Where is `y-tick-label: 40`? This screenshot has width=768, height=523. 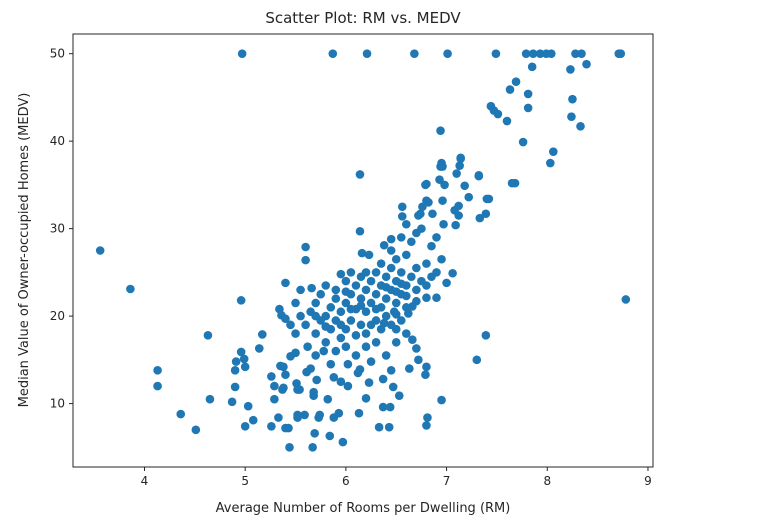
y-tick-label: 40 is located at coordinates (57, 141).